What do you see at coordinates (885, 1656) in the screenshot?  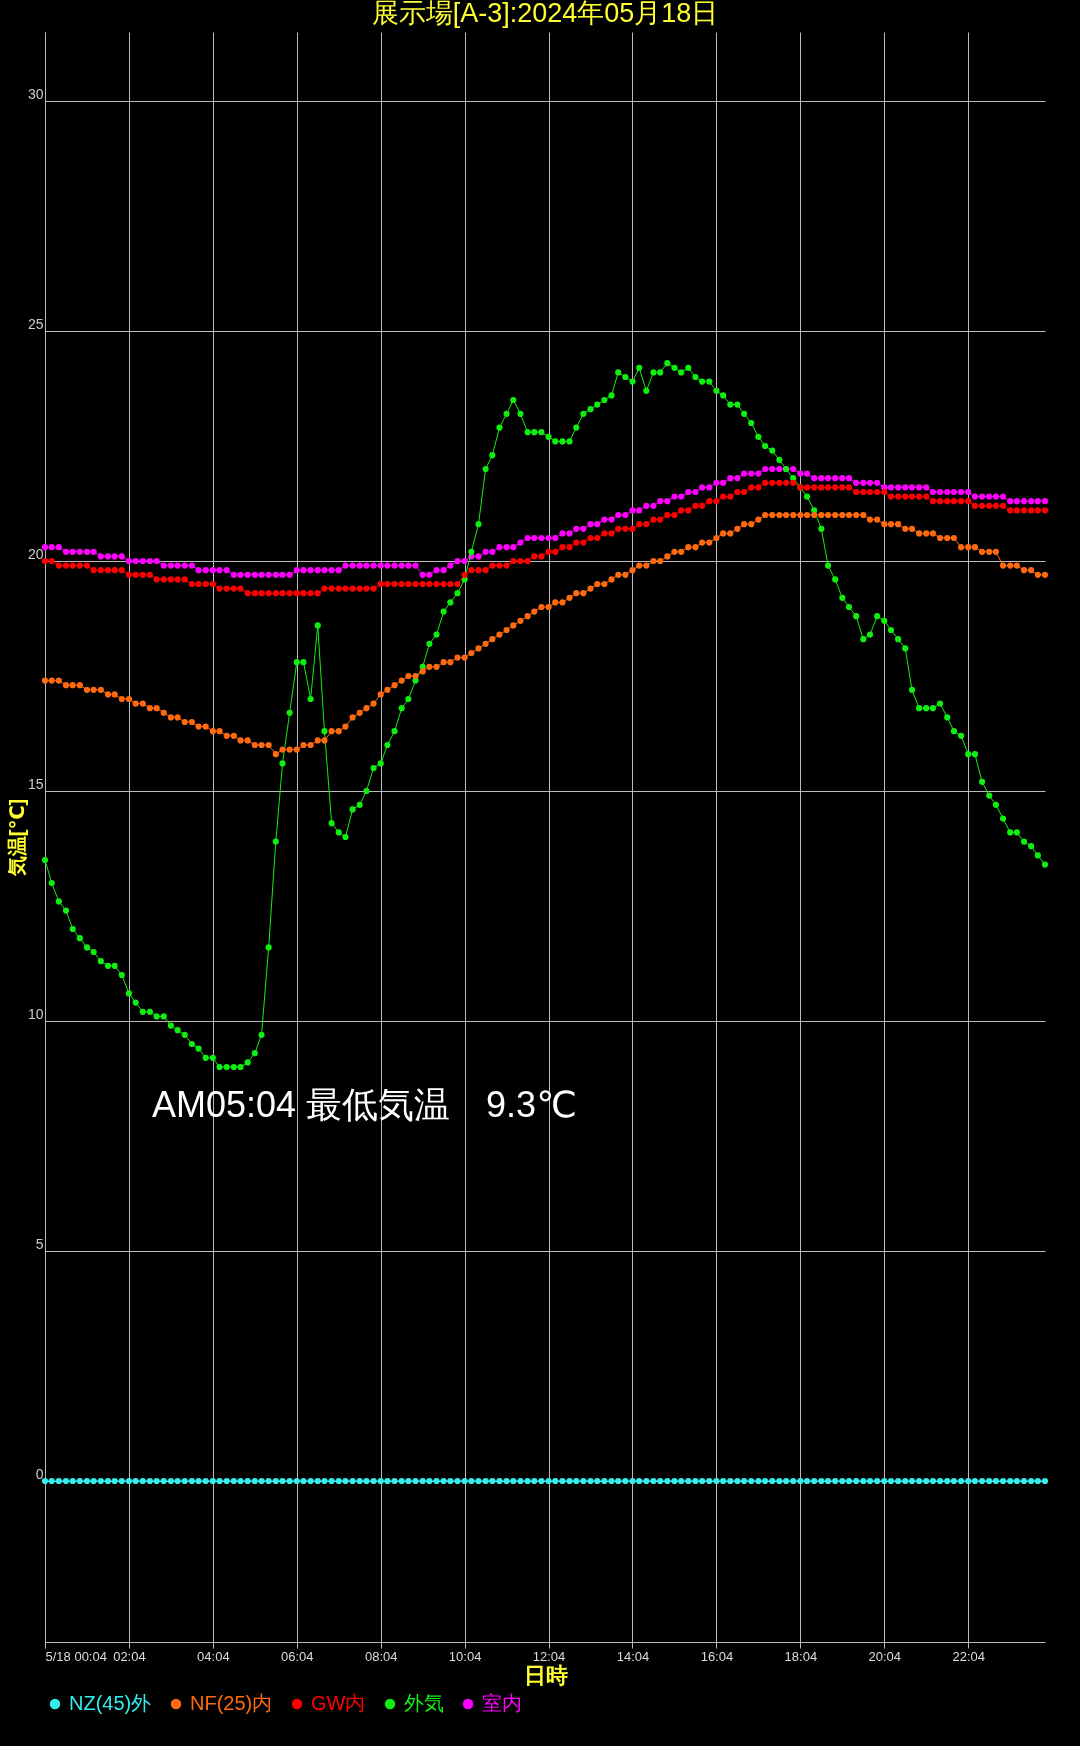 I see `x-tick-label: 20:04` at bounding box center [885, 1656].